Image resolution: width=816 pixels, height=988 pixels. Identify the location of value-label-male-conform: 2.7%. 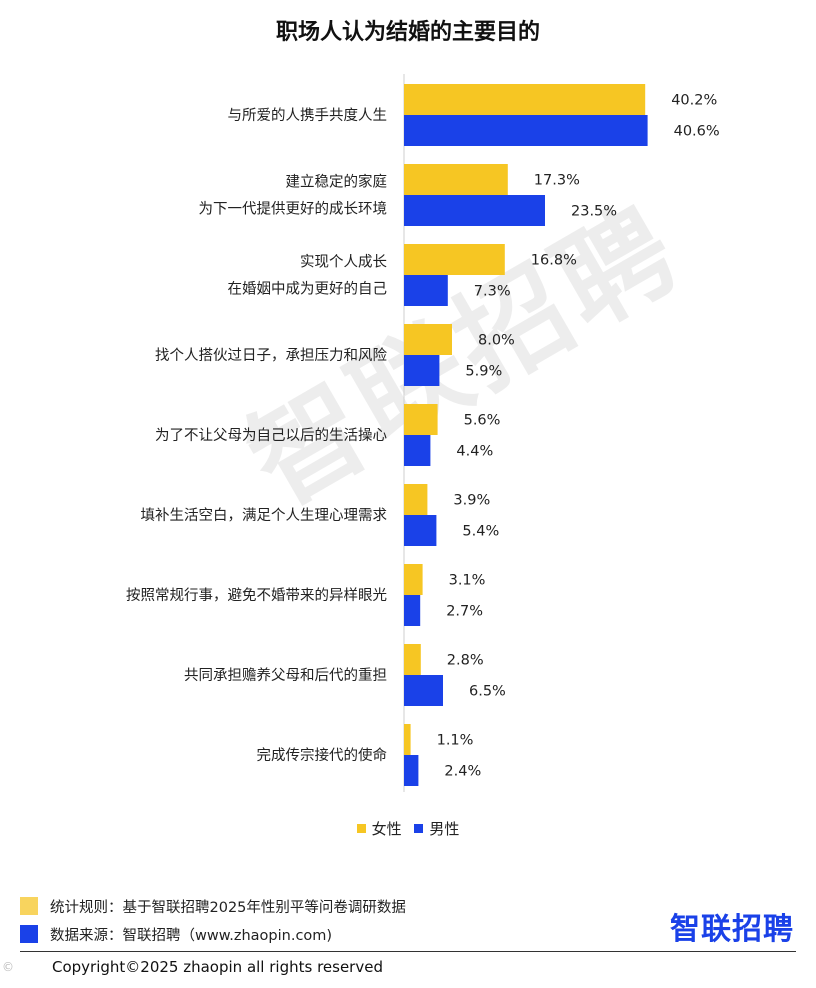
(464, 612).